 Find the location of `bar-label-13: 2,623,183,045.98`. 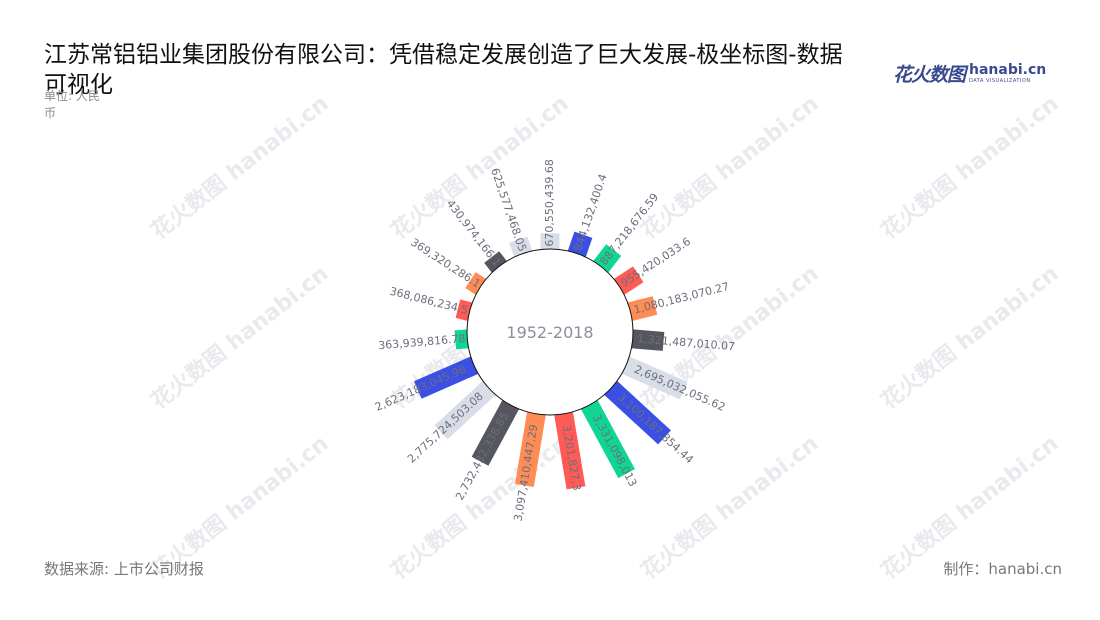

bar-label-13: 2,623,183,045.98 is located at coordinates (420, 388).